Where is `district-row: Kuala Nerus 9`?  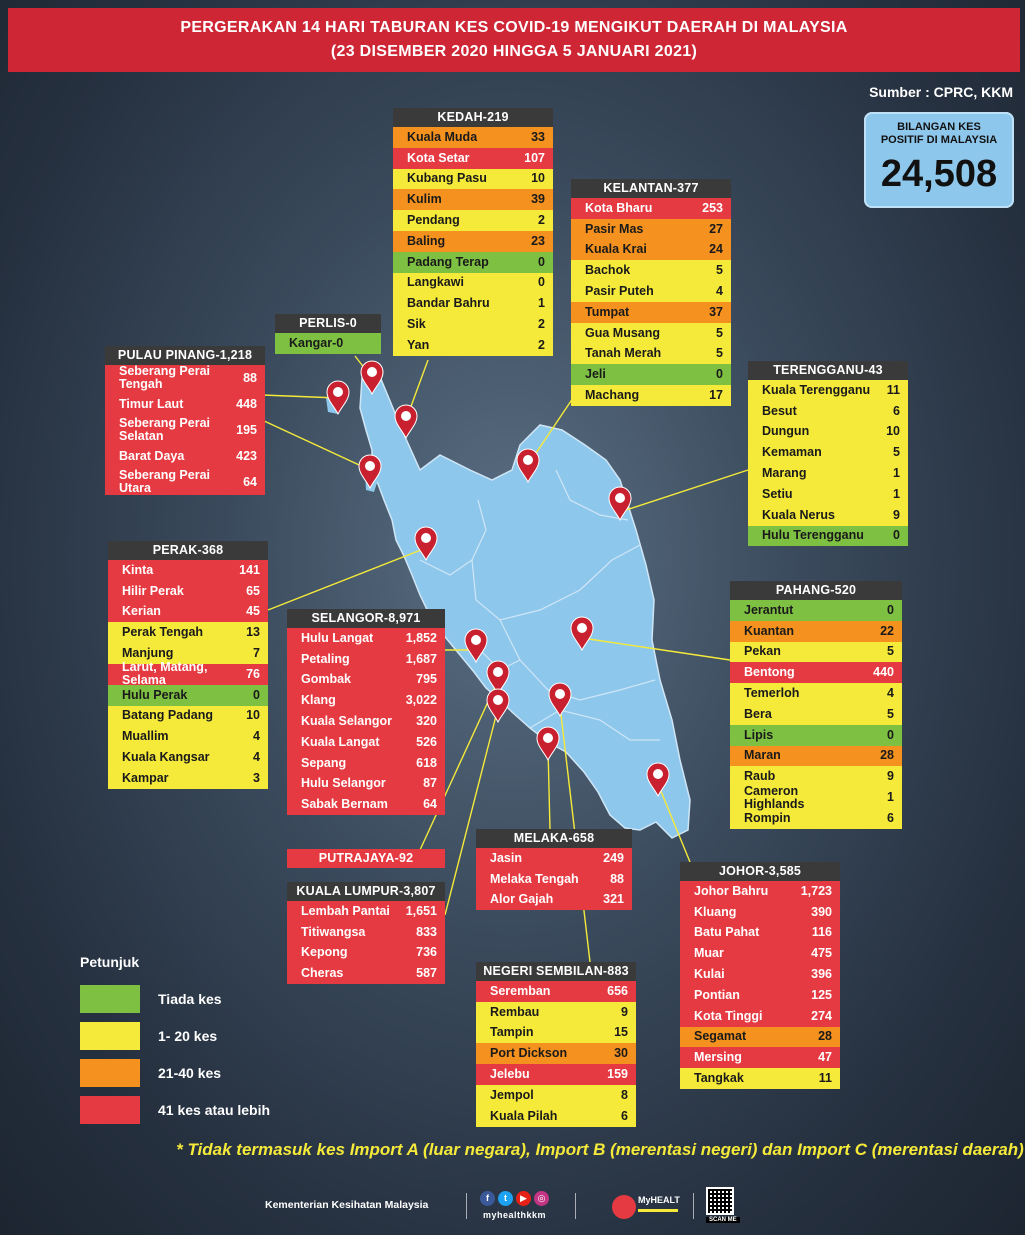 district-row: Kuala Nerus 9 is located at coordinates (828, 515).